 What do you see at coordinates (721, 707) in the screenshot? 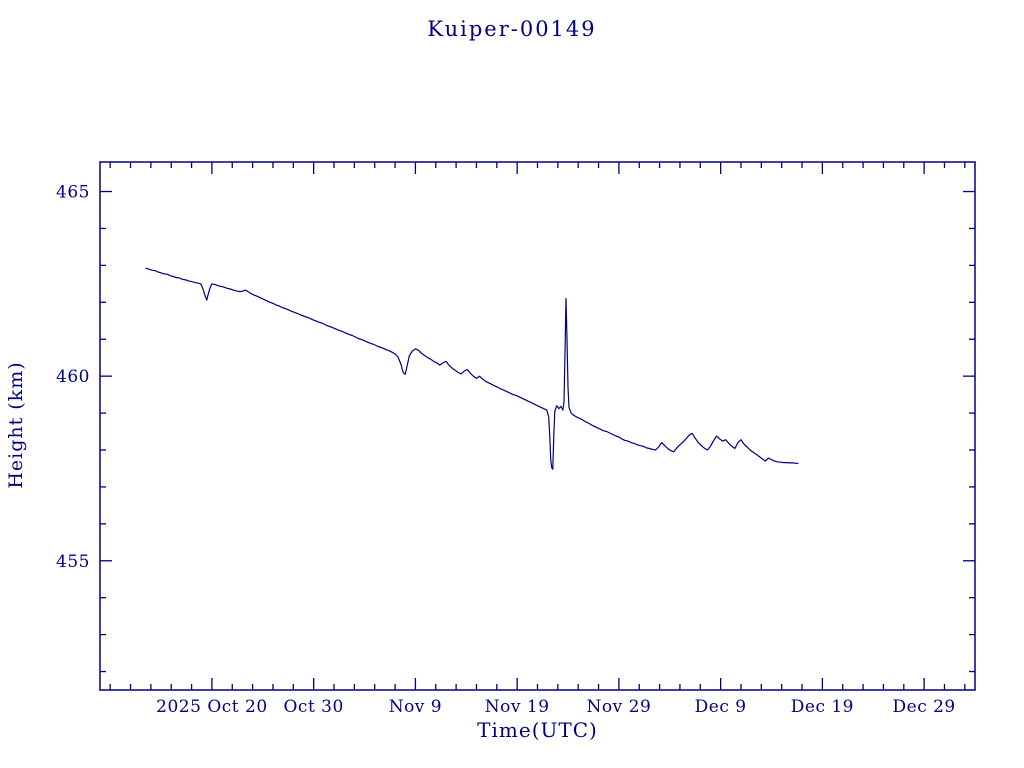
I see `x-tick-label: Dec 9` at bounding box center [721, 707].